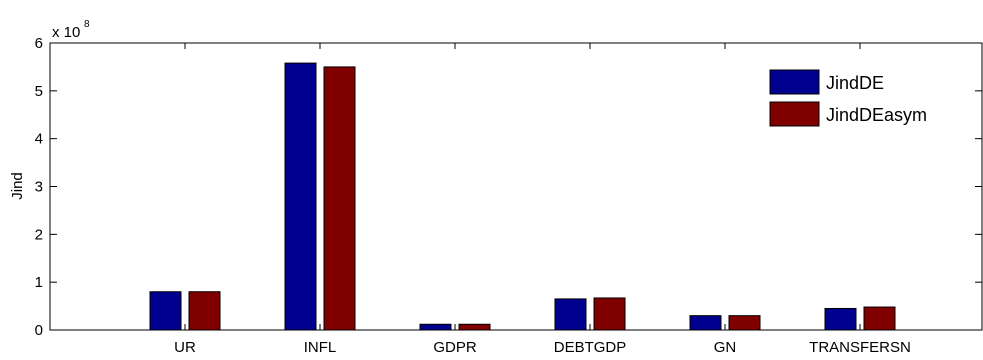 This screenshot has height=360, width=983. I want to click on x-tick-label-debtgdp: DEBTGDP, so click(590, 347).